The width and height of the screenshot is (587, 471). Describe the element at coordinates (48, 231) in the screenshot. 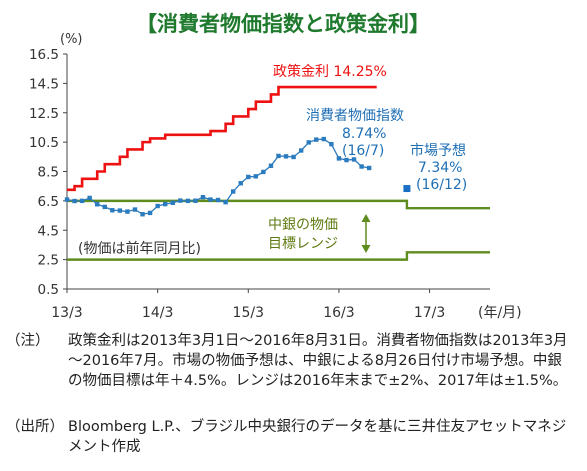

I see `y-tick-label: 4.5` at that location.